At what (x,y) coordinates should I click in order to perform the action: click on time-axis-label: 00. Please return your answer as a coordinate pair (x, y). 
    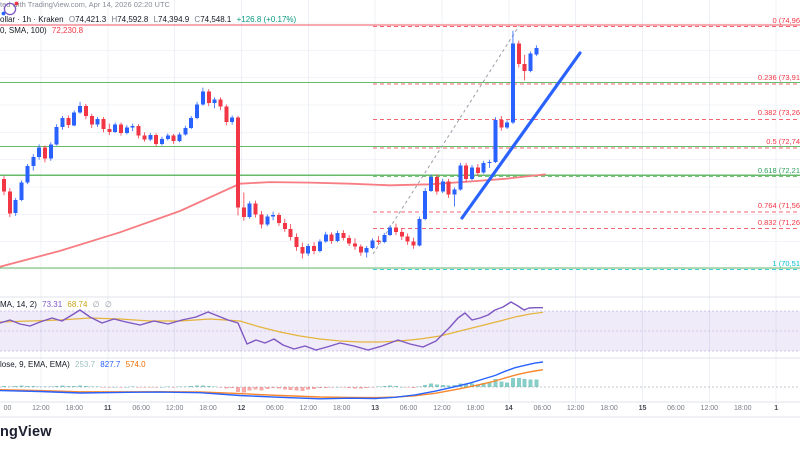
    Looking at the image, I should click on (7, 408).